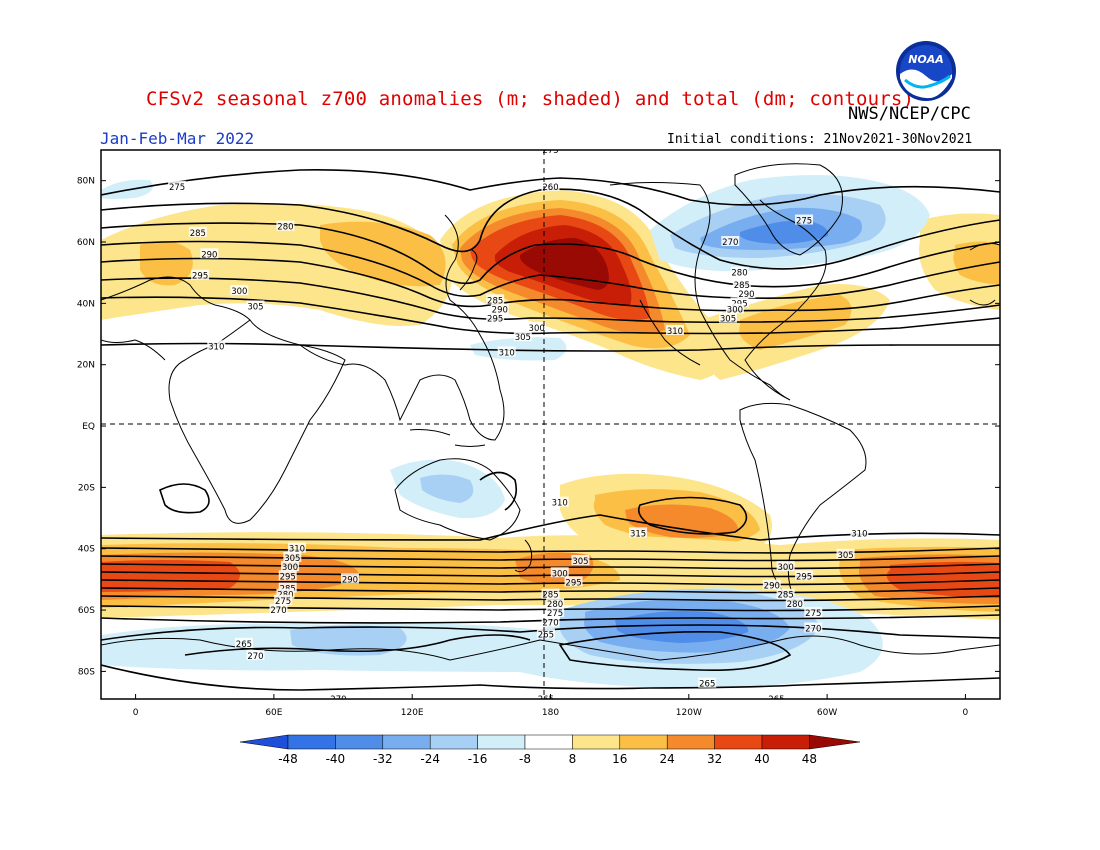  Describe the element at coordinates (573, 759) in the screenshot. I see `colorbar-label: 8` at that location.